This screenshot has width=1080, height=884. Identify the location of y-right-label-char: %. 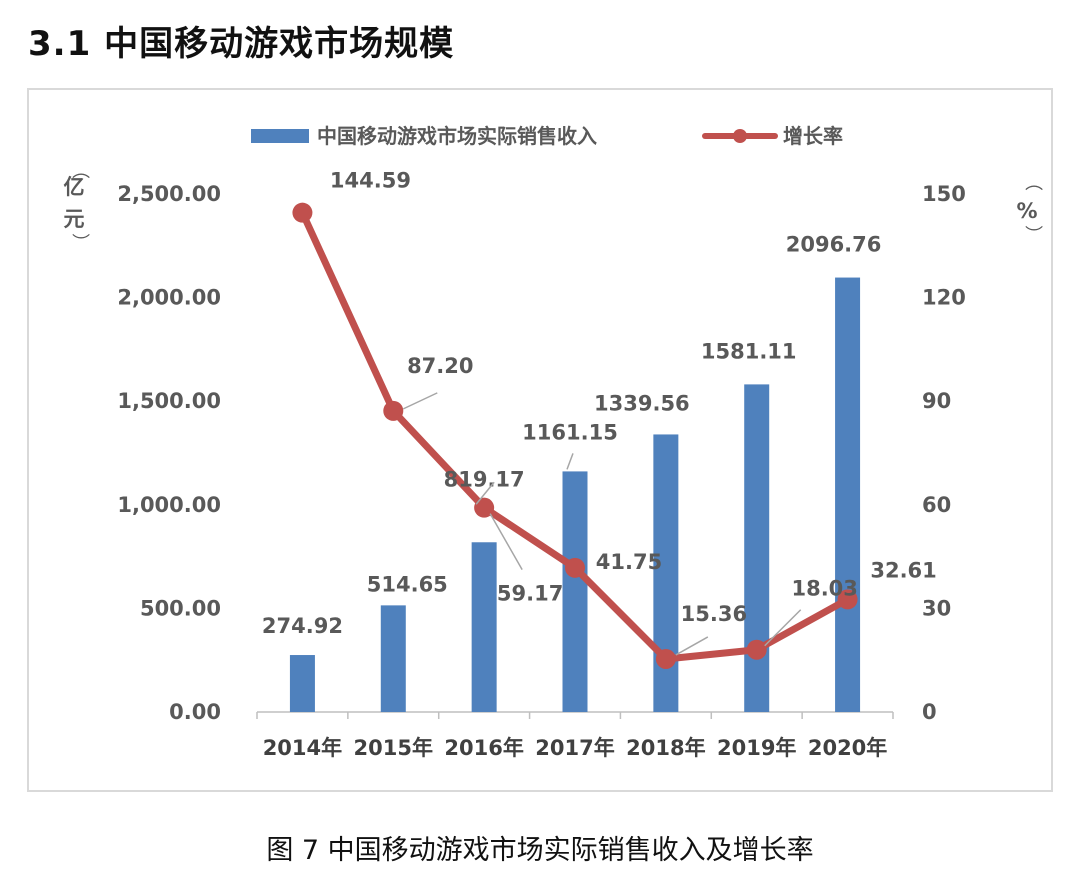
(1026, 211).